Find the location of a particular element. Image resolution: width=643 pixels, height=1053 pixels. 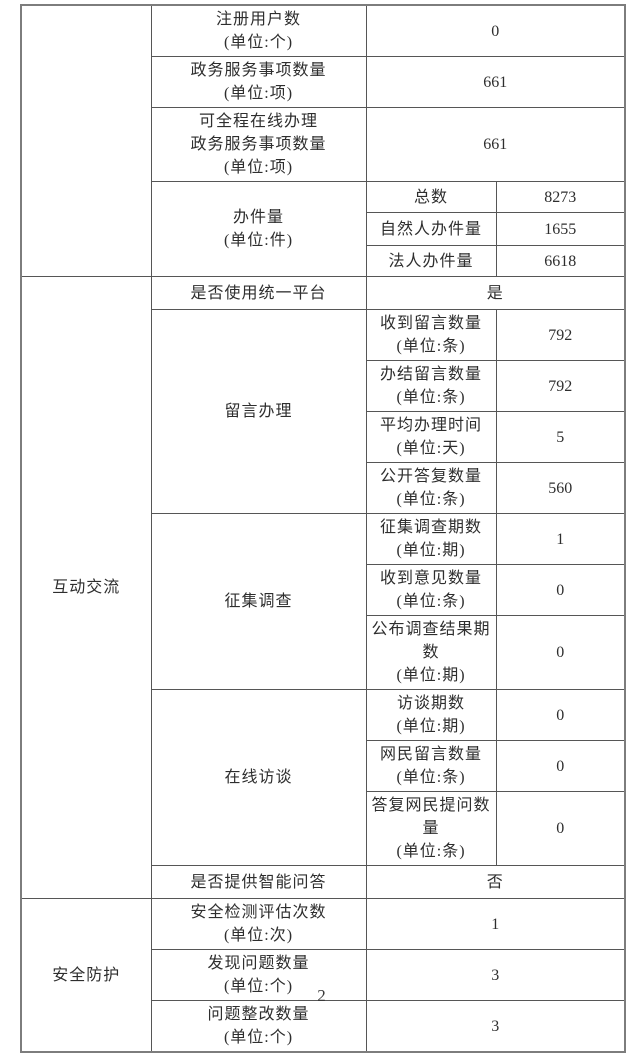

category-cell-interaction: 互动交流 is located at coordinates (86, 587).